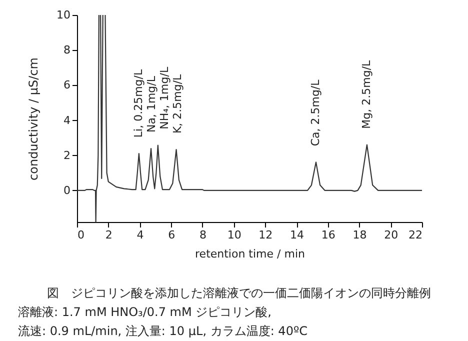 The image size is (468, 341). What do you see at coordinates (359, 235) in the screenshot?
I see `x-tick-label: 18` at bounding box center [359, 235].